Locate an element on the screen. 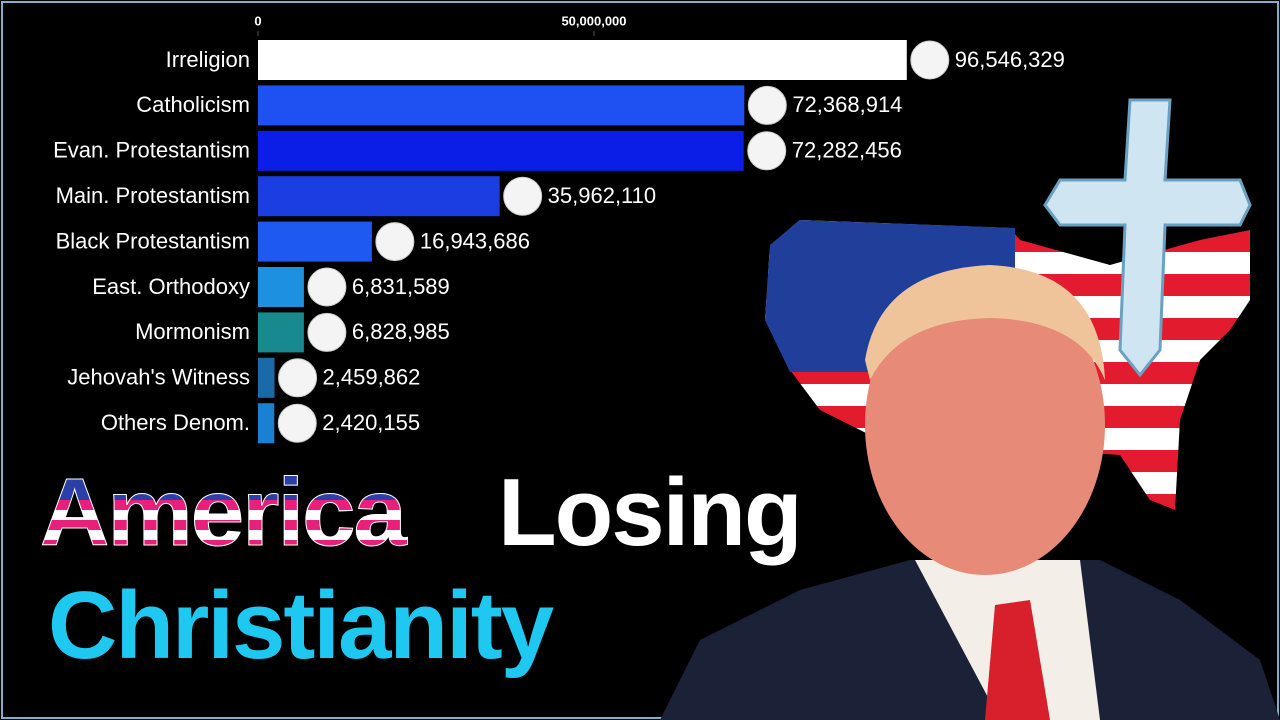  headline: Losing is located at coordinates (649, 512).